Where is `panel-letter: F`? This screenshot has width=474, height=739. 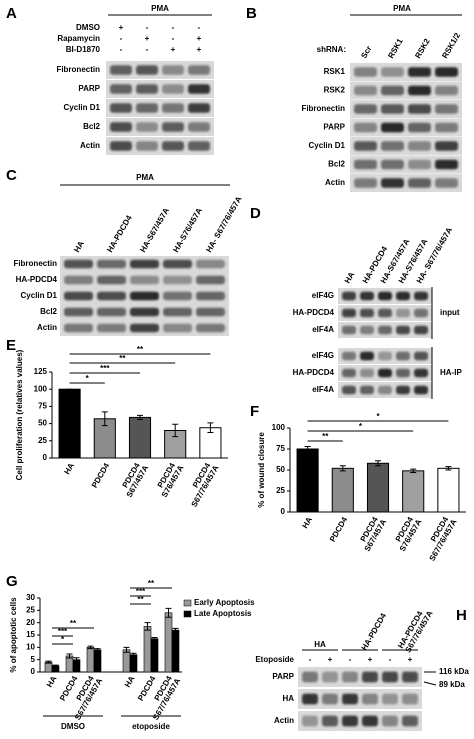 panel-letter: F is located at coordinates (254, 411).